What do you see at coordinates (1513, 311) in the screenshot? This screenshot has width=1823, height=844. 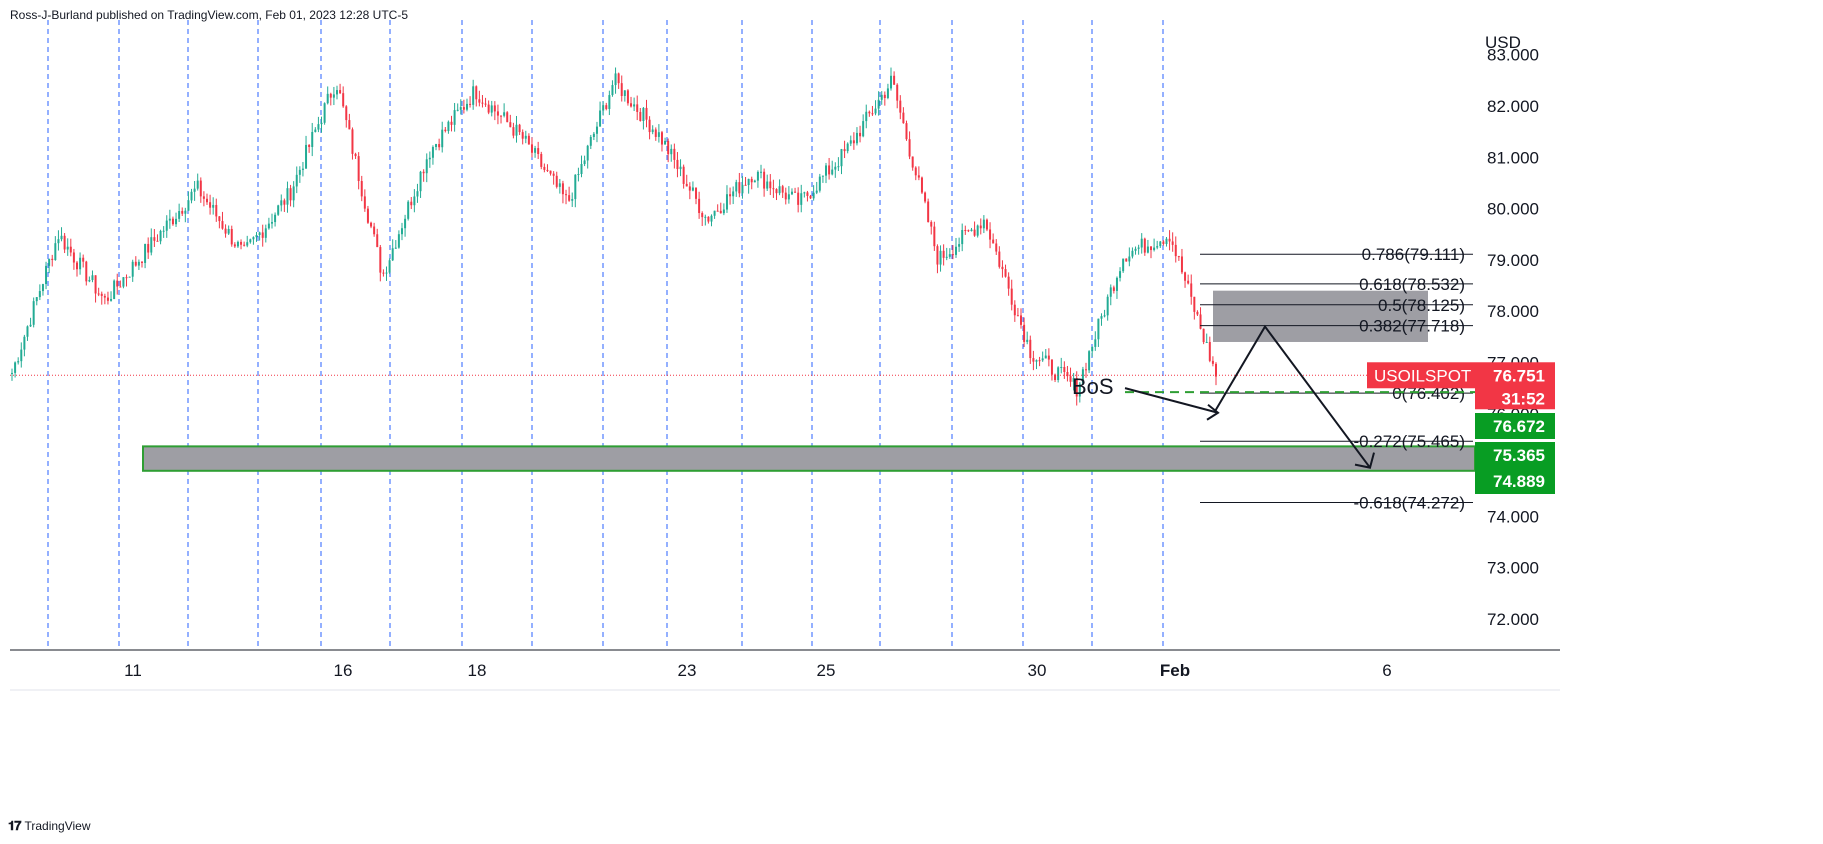 I see `y-tick-label: 78.000` at bounding box center [1513, 311].